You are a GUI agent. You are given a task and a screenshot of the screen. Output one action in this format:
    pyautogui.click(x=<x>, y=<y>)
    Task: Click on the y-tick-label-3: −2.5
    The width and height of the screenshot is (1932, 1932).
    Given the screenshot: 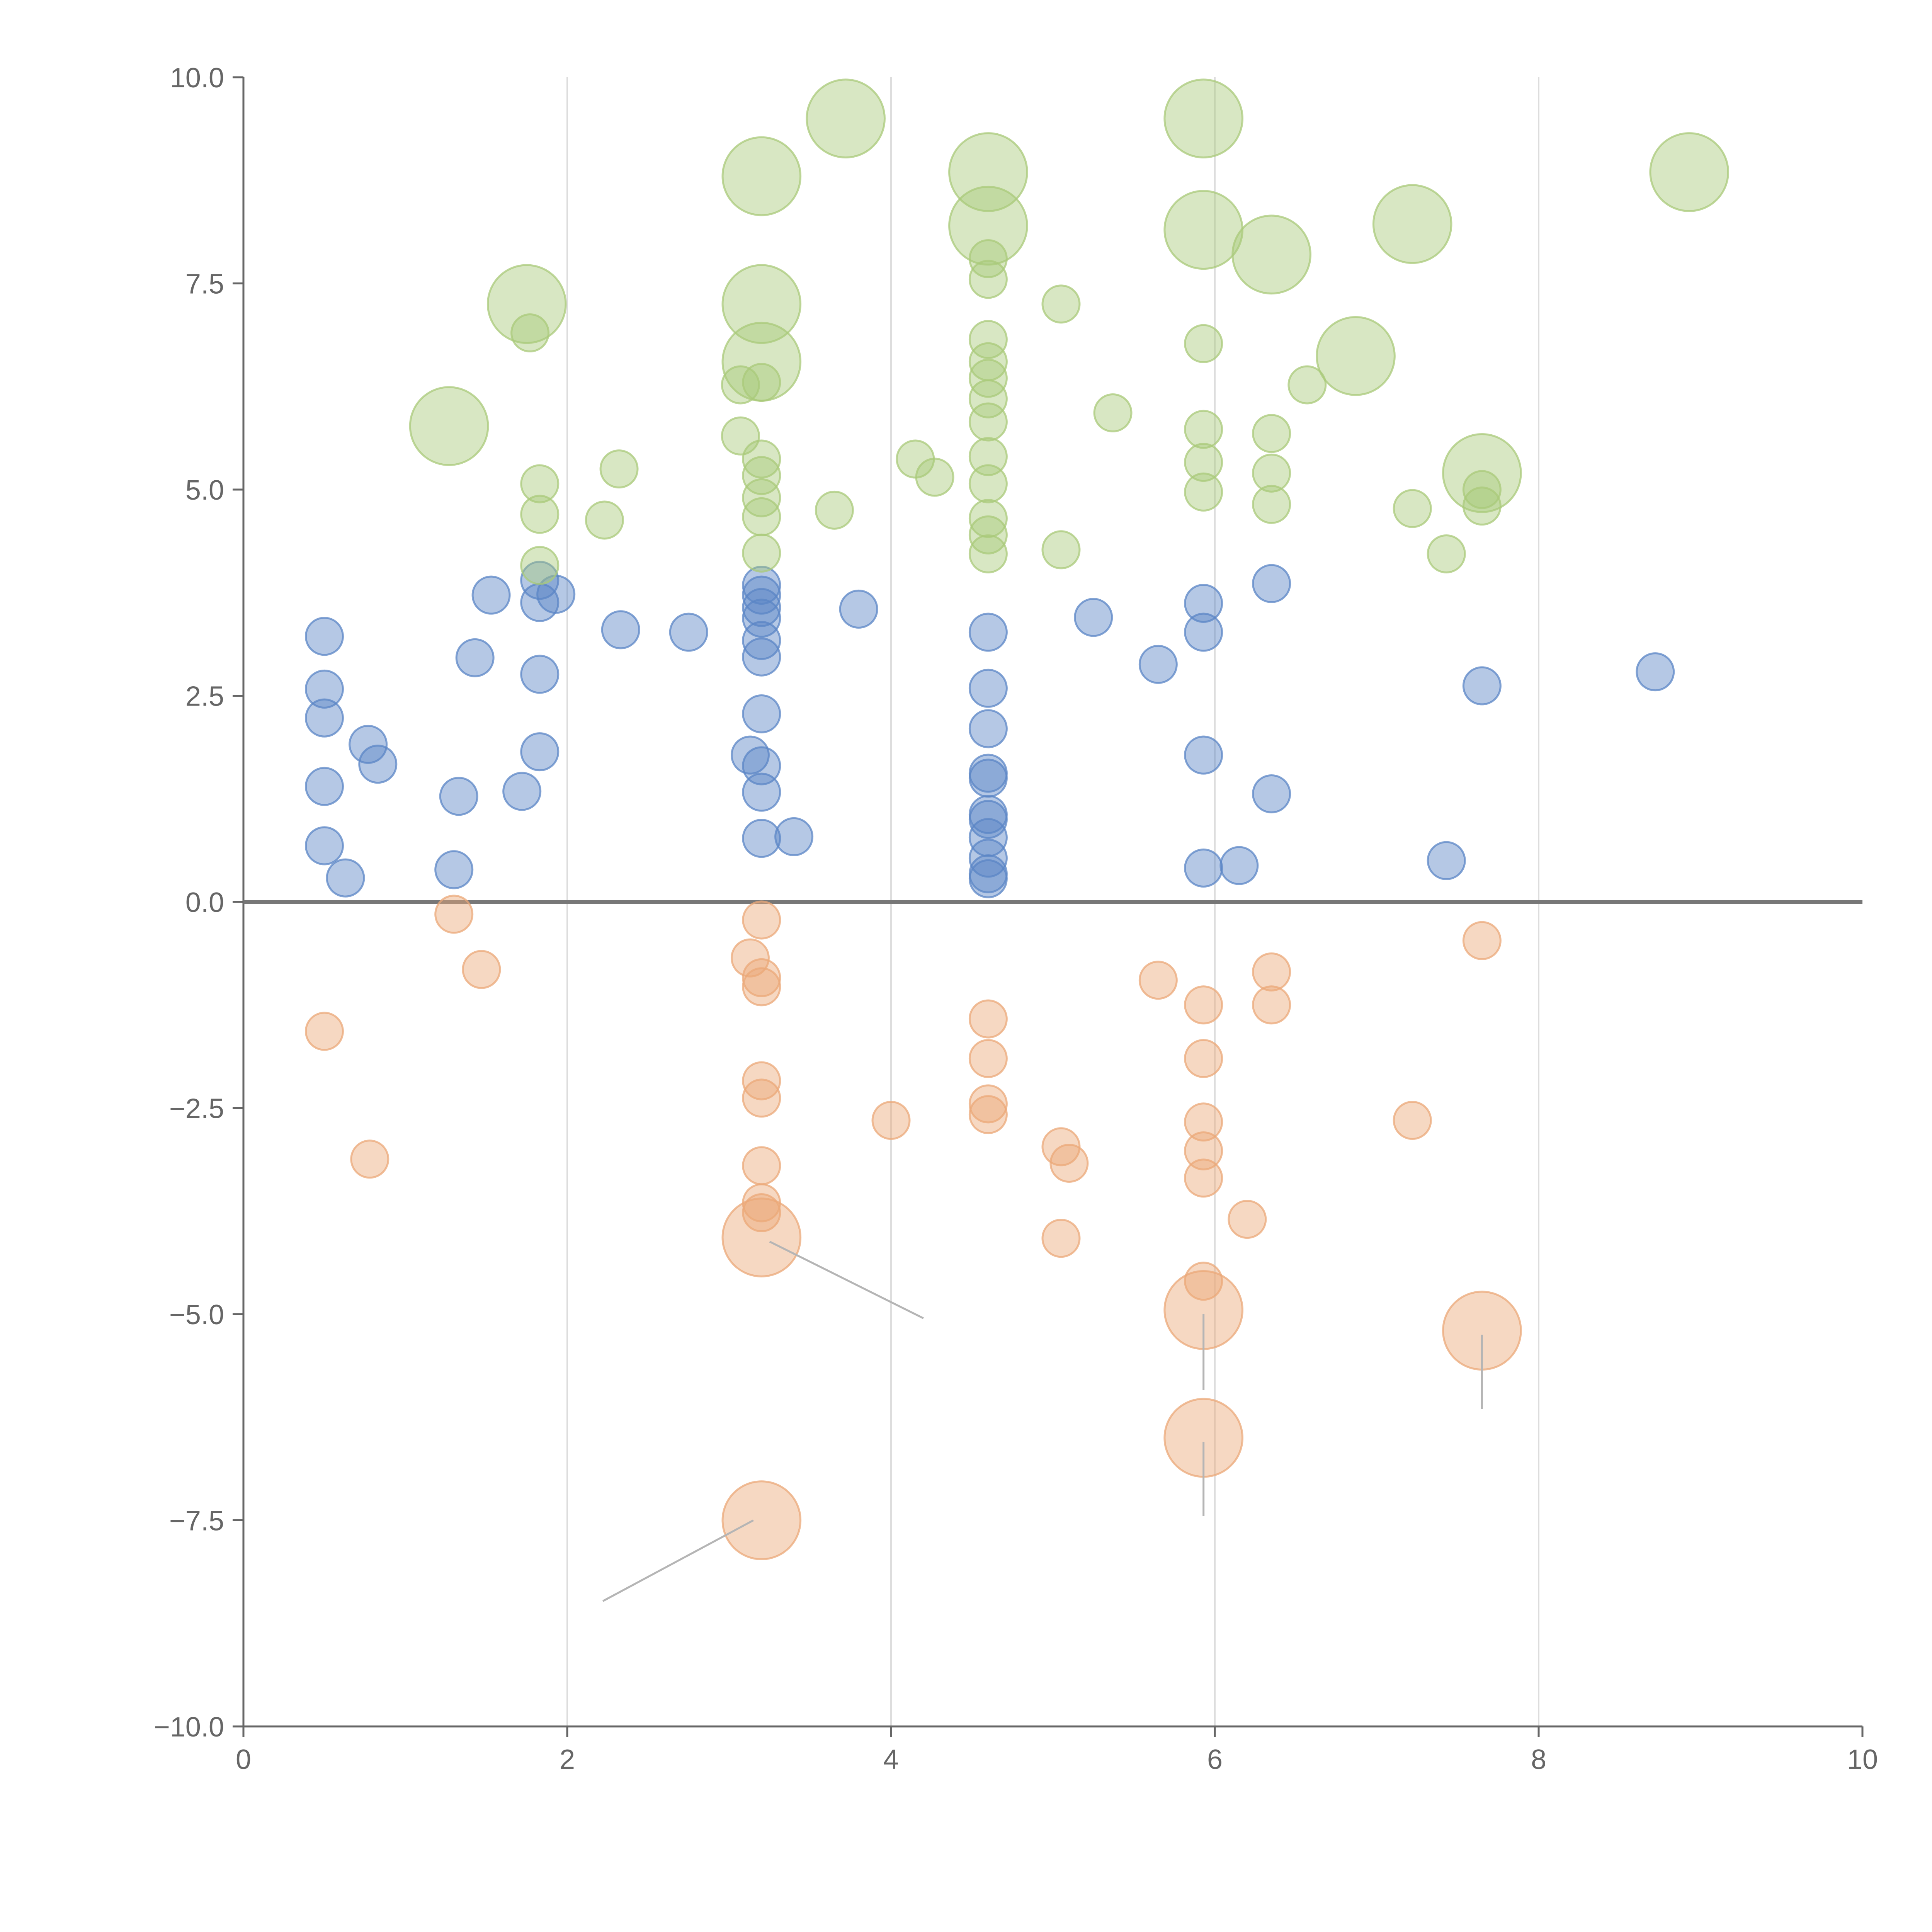 What is the action you would take?
    pyautogui.click(x=197, y=1109)
    